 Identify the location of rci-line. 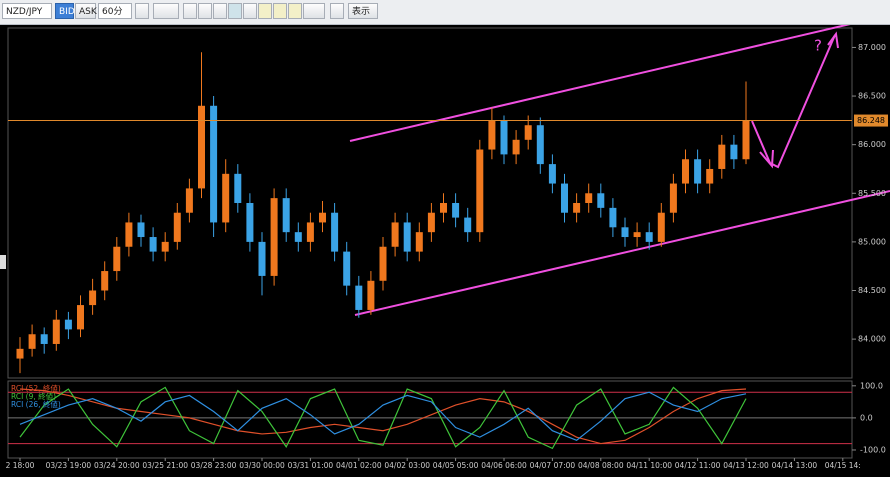
(383, 416).